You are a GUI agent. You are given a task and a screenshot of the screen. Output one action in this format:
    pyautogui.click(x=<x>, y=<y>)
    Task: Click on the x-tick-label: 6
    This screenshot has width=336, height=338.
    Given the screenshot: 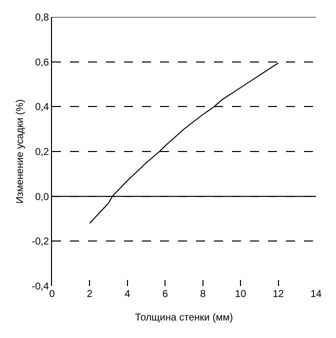 What is the action you would take?
    pyautogui.click(x=165, y=294)
    